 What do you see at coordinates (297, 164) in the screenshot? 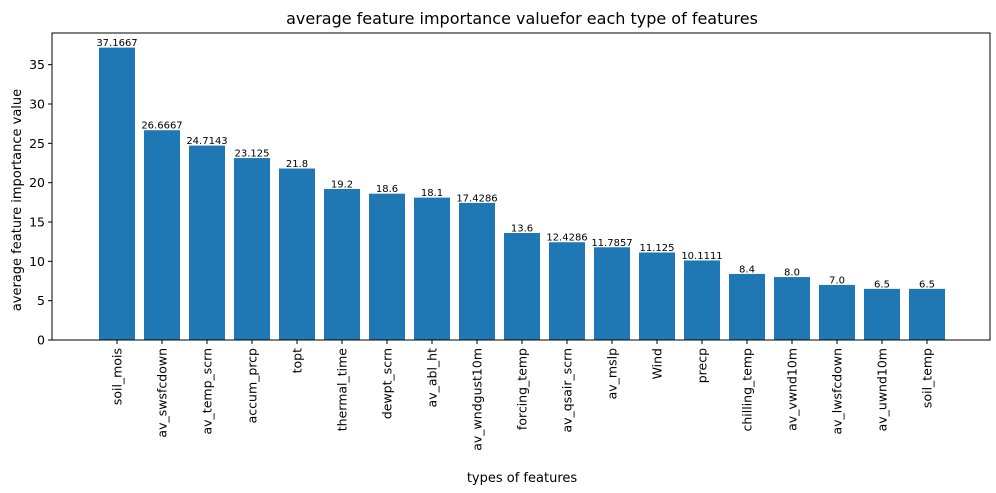
I see `data-label: 21.8` at bounding box center [297, 164].